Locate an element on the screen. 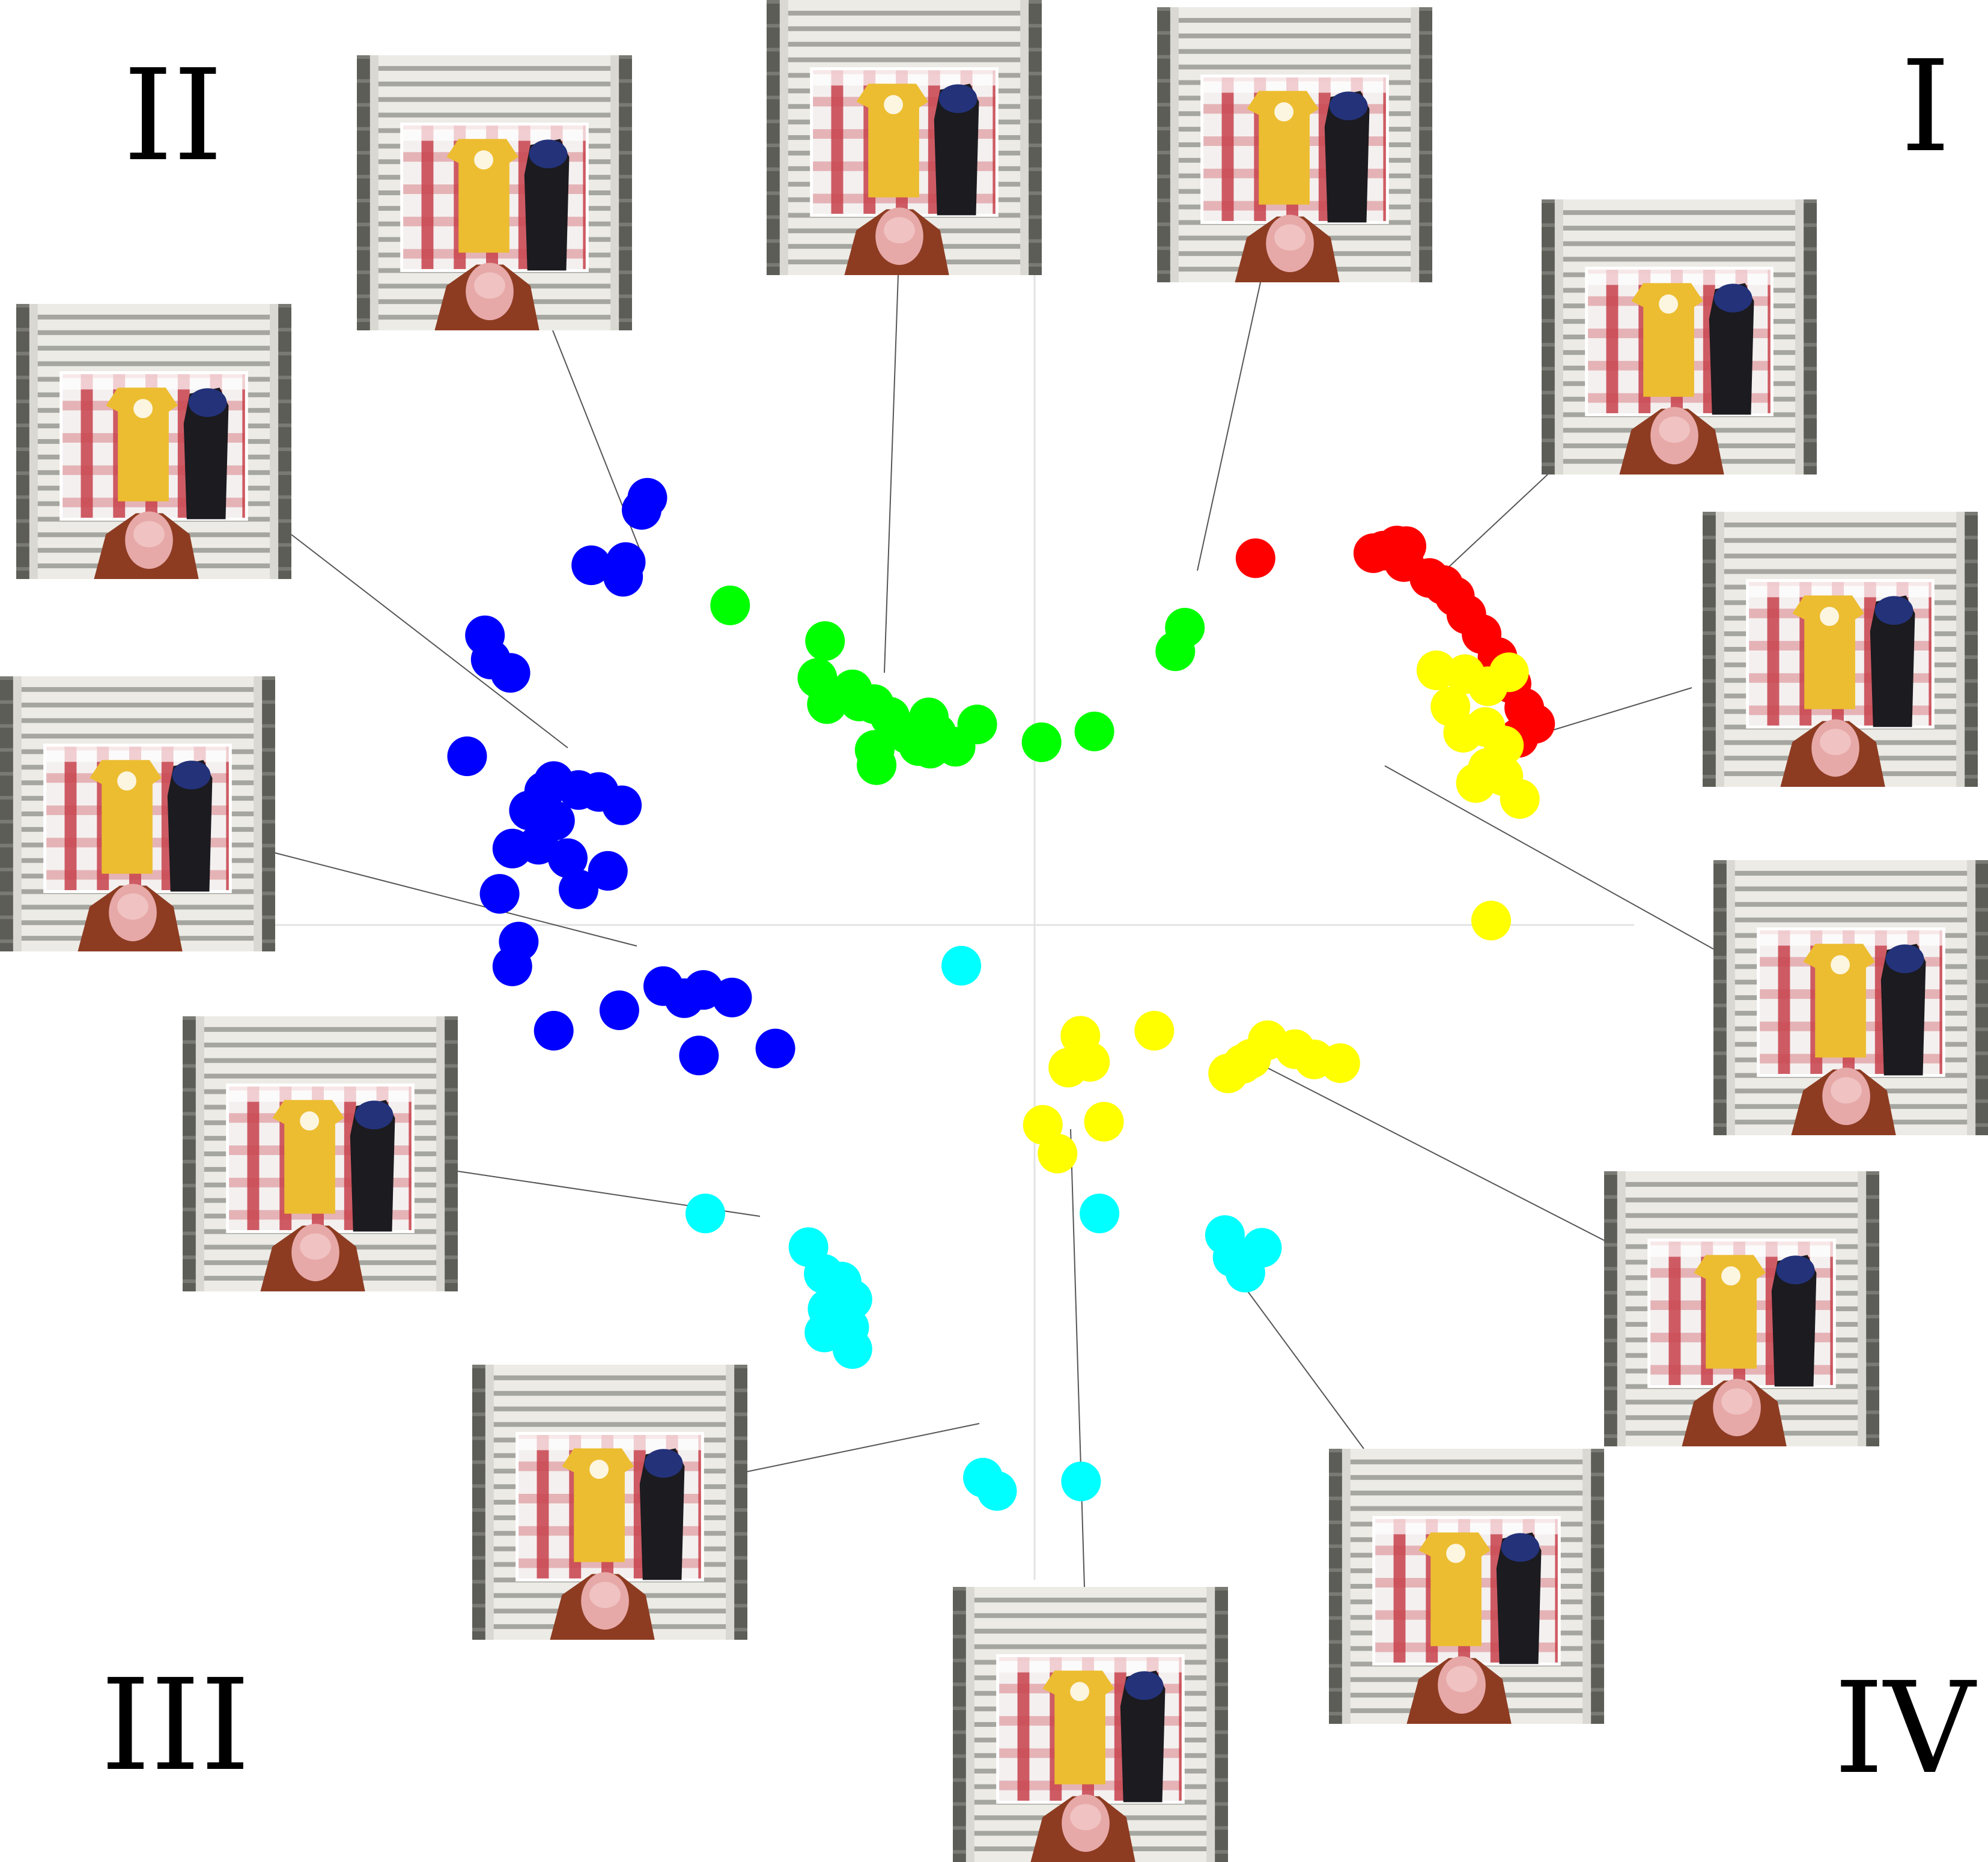 The width and height of the screenshot is (1988, 1862). data-point-s2-p7 is located at coordinates (510, 673).